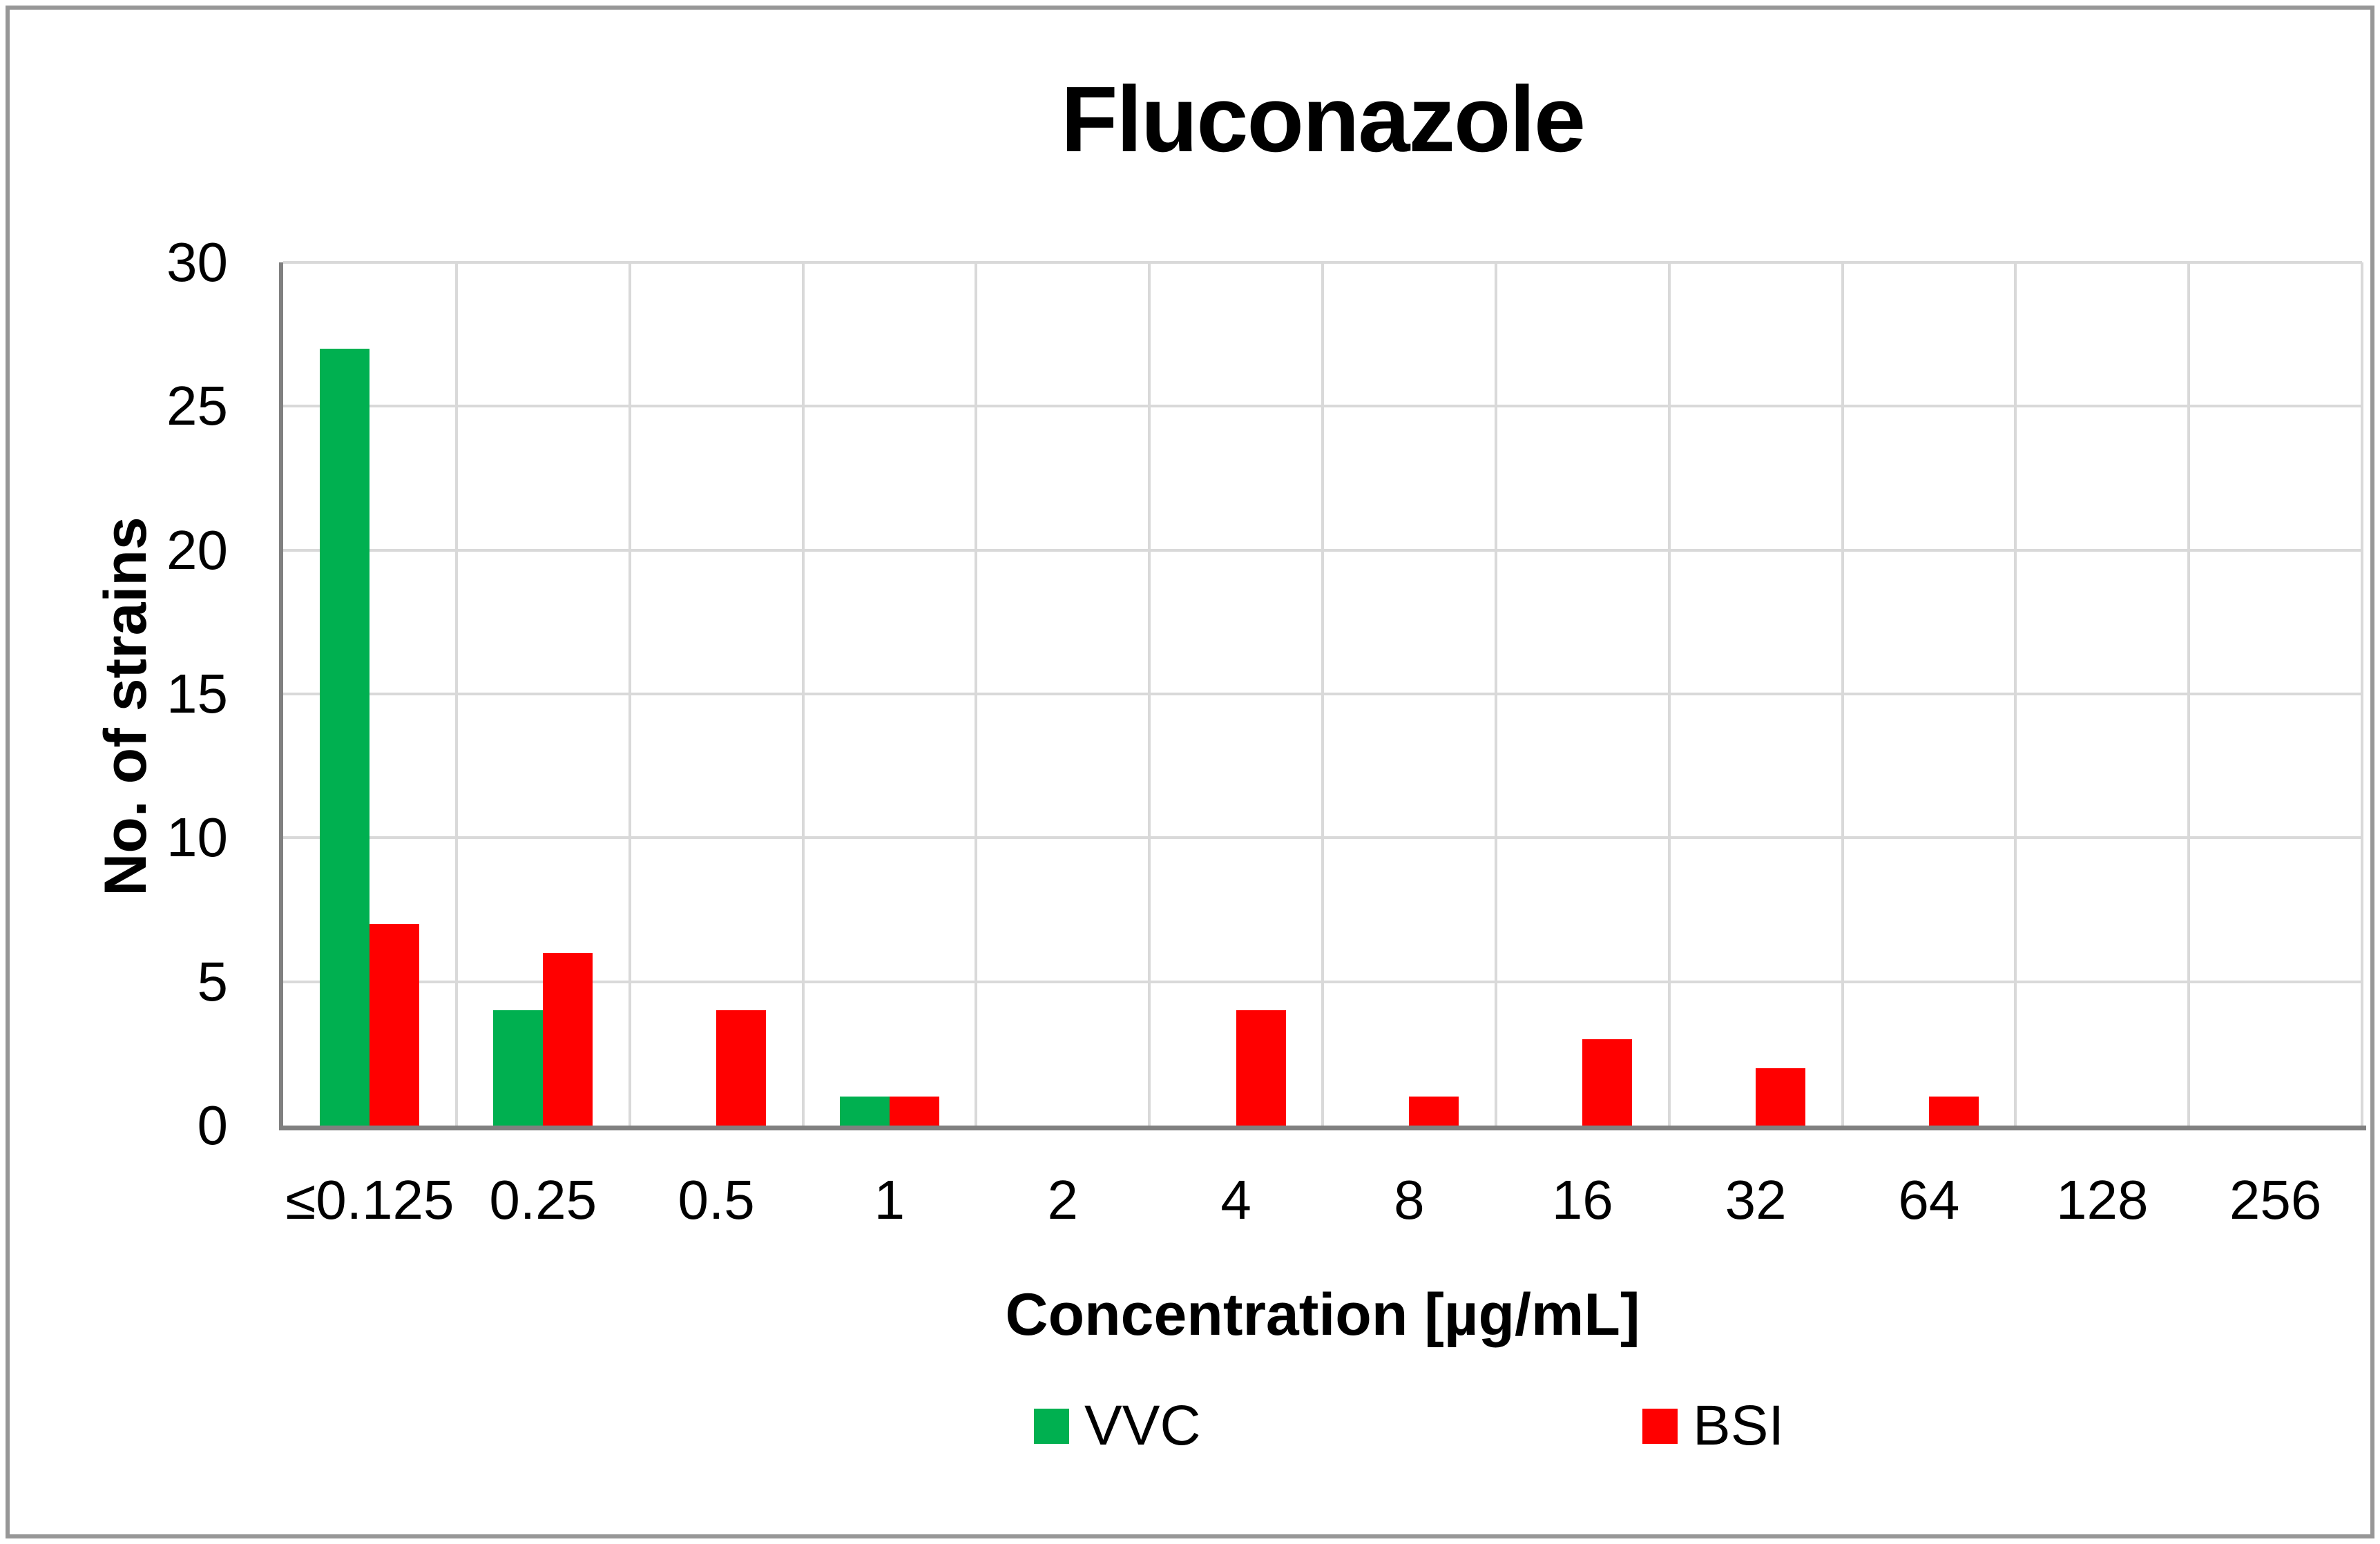 This screenshot has height=1544, width=2380. I want to click on y-tick-label-30: 30, so click(197, 262).